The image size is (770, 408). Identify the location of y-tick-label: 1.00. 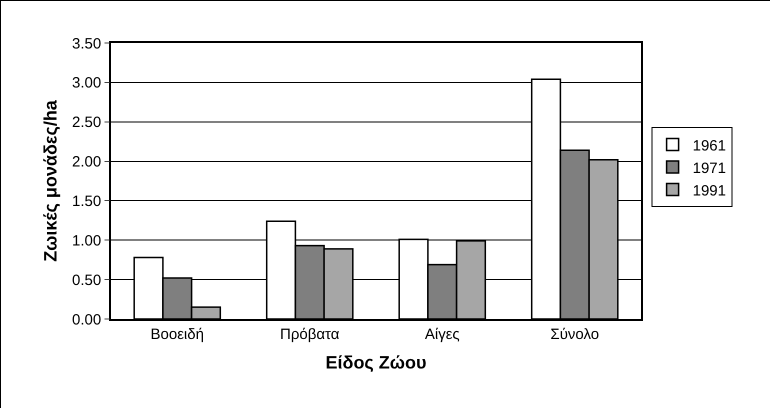
(87, 241).